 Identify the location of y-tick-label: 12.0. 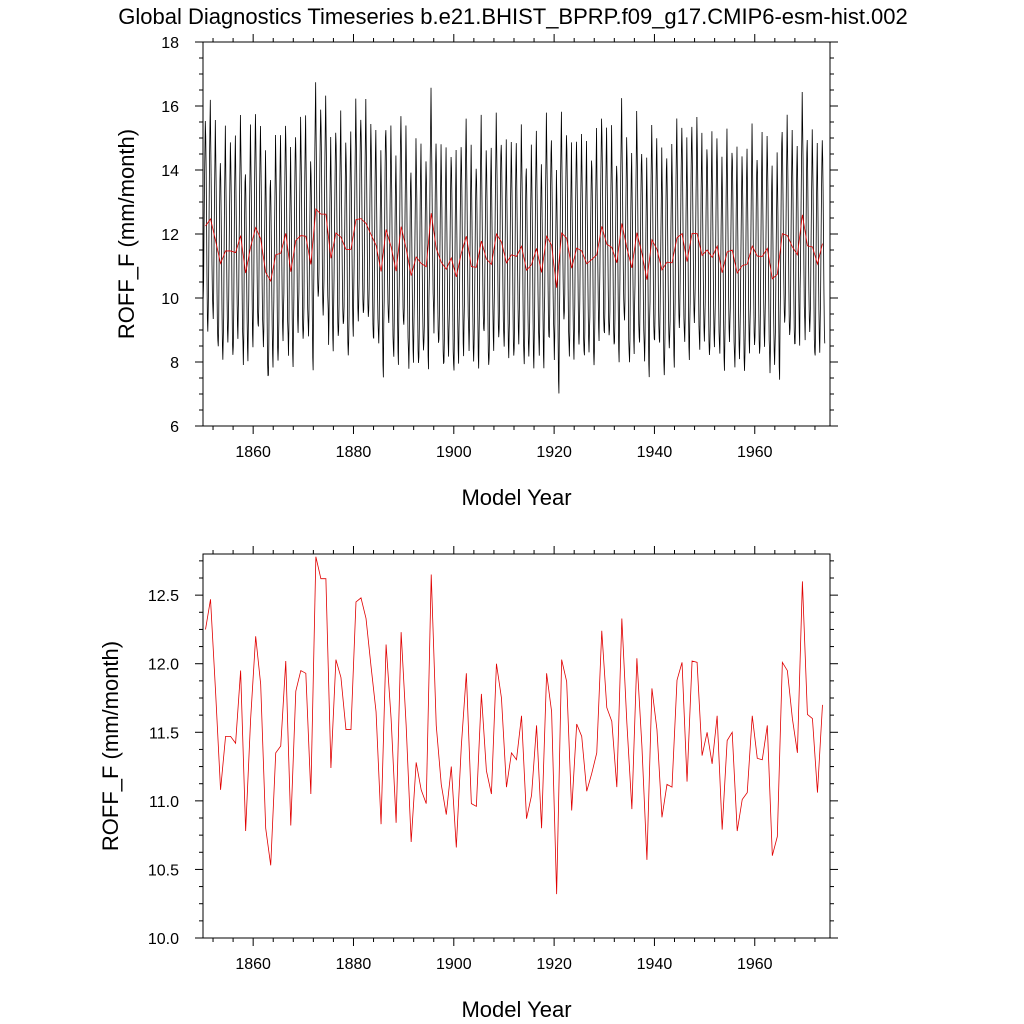
(163, 665).